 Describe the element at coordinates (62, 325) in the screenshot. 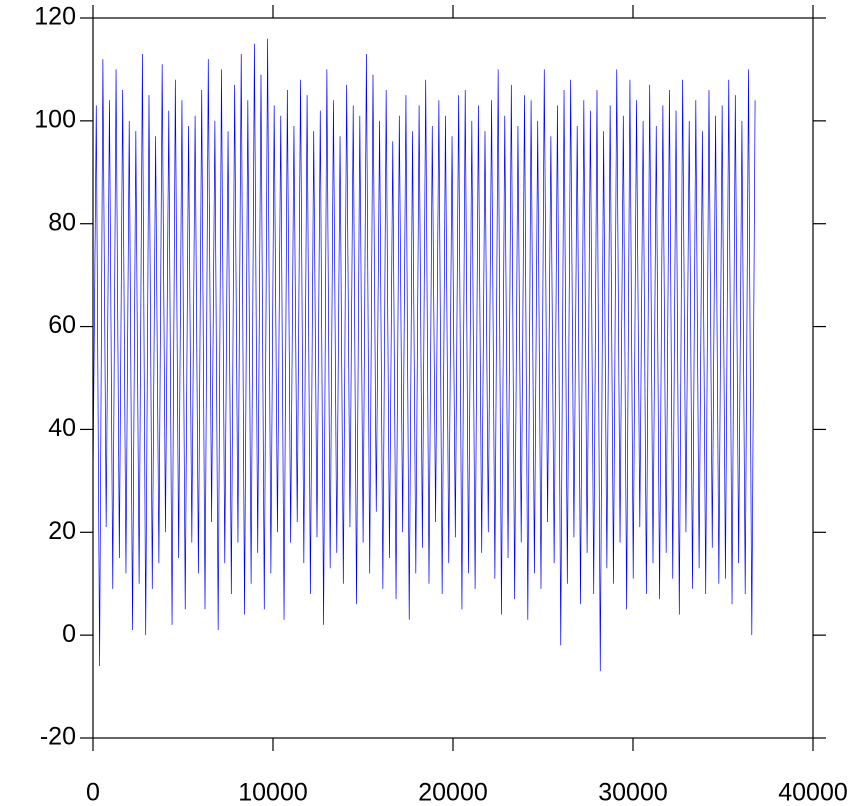

I see `y-tick-label: 60` at that location.